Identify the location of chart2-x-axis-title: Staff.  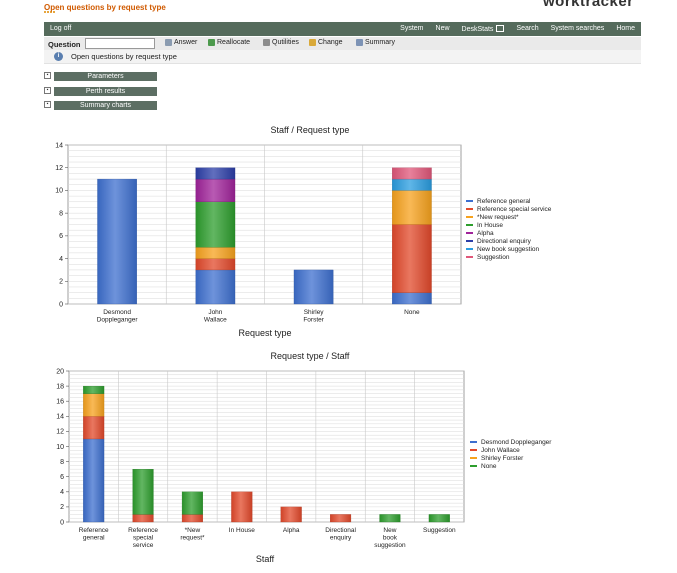
(265, 559).